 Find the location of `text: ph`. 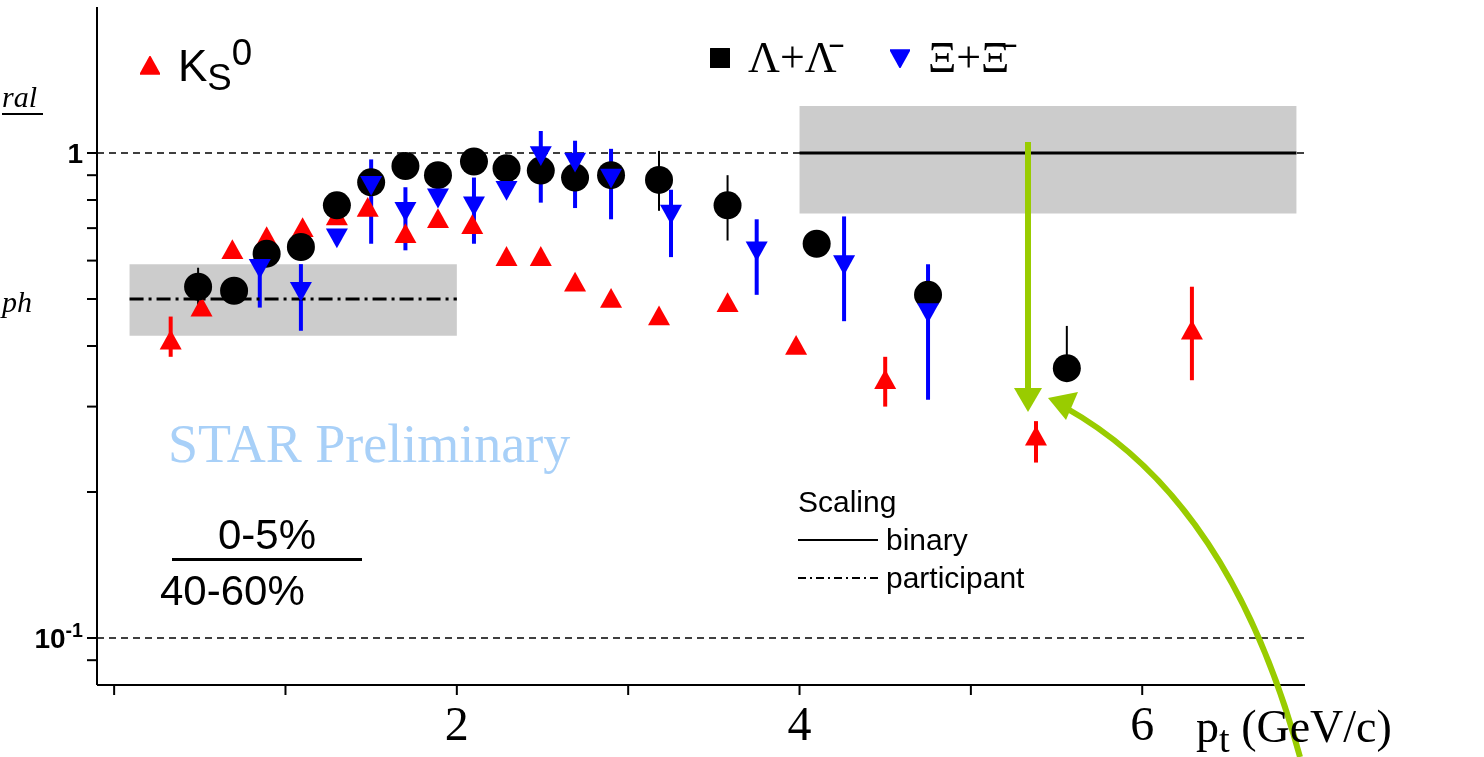

text: ph is located at coordinates (17, 301).